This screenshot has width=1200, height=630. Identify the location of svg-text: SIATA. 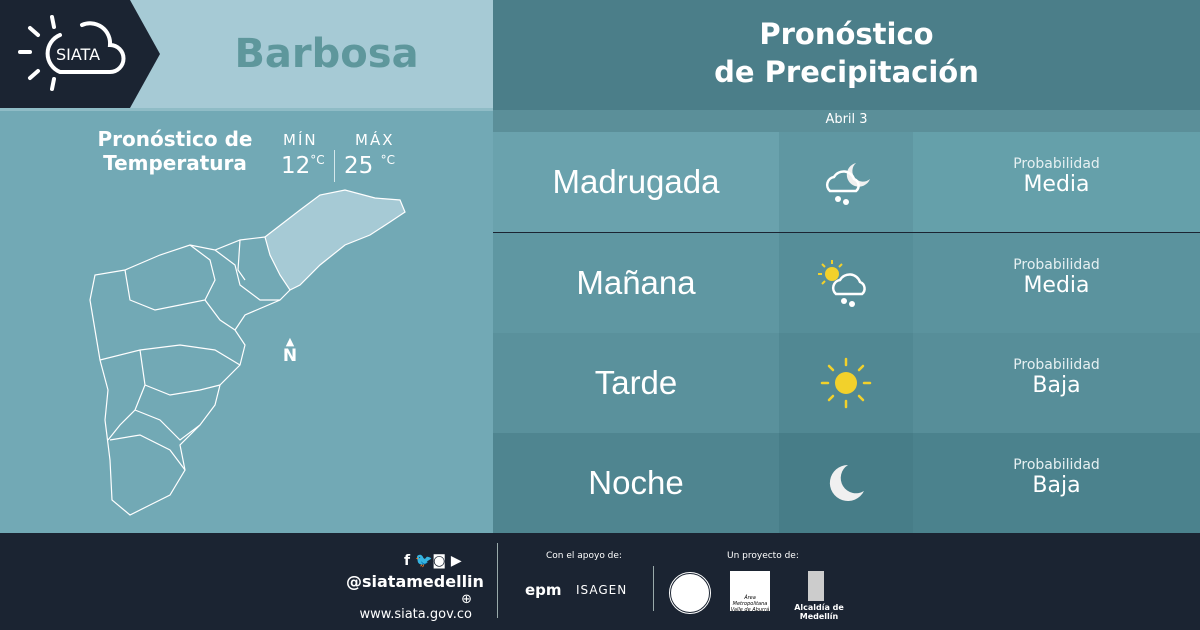
(78, 54).